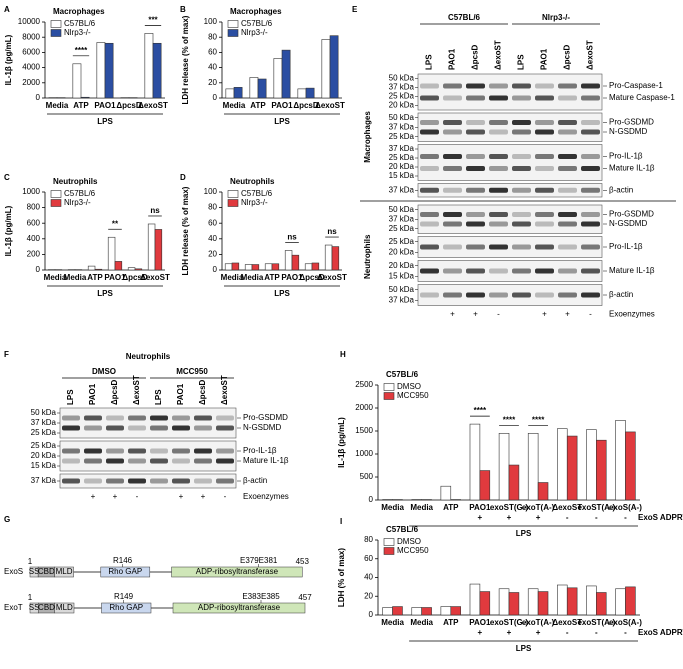 This screenshot has height=669, width=683. What do you see at coordinates (75, 181) in the screenshot?
I see `chart-title: Neutrophils` at bounding box center [75, 181].